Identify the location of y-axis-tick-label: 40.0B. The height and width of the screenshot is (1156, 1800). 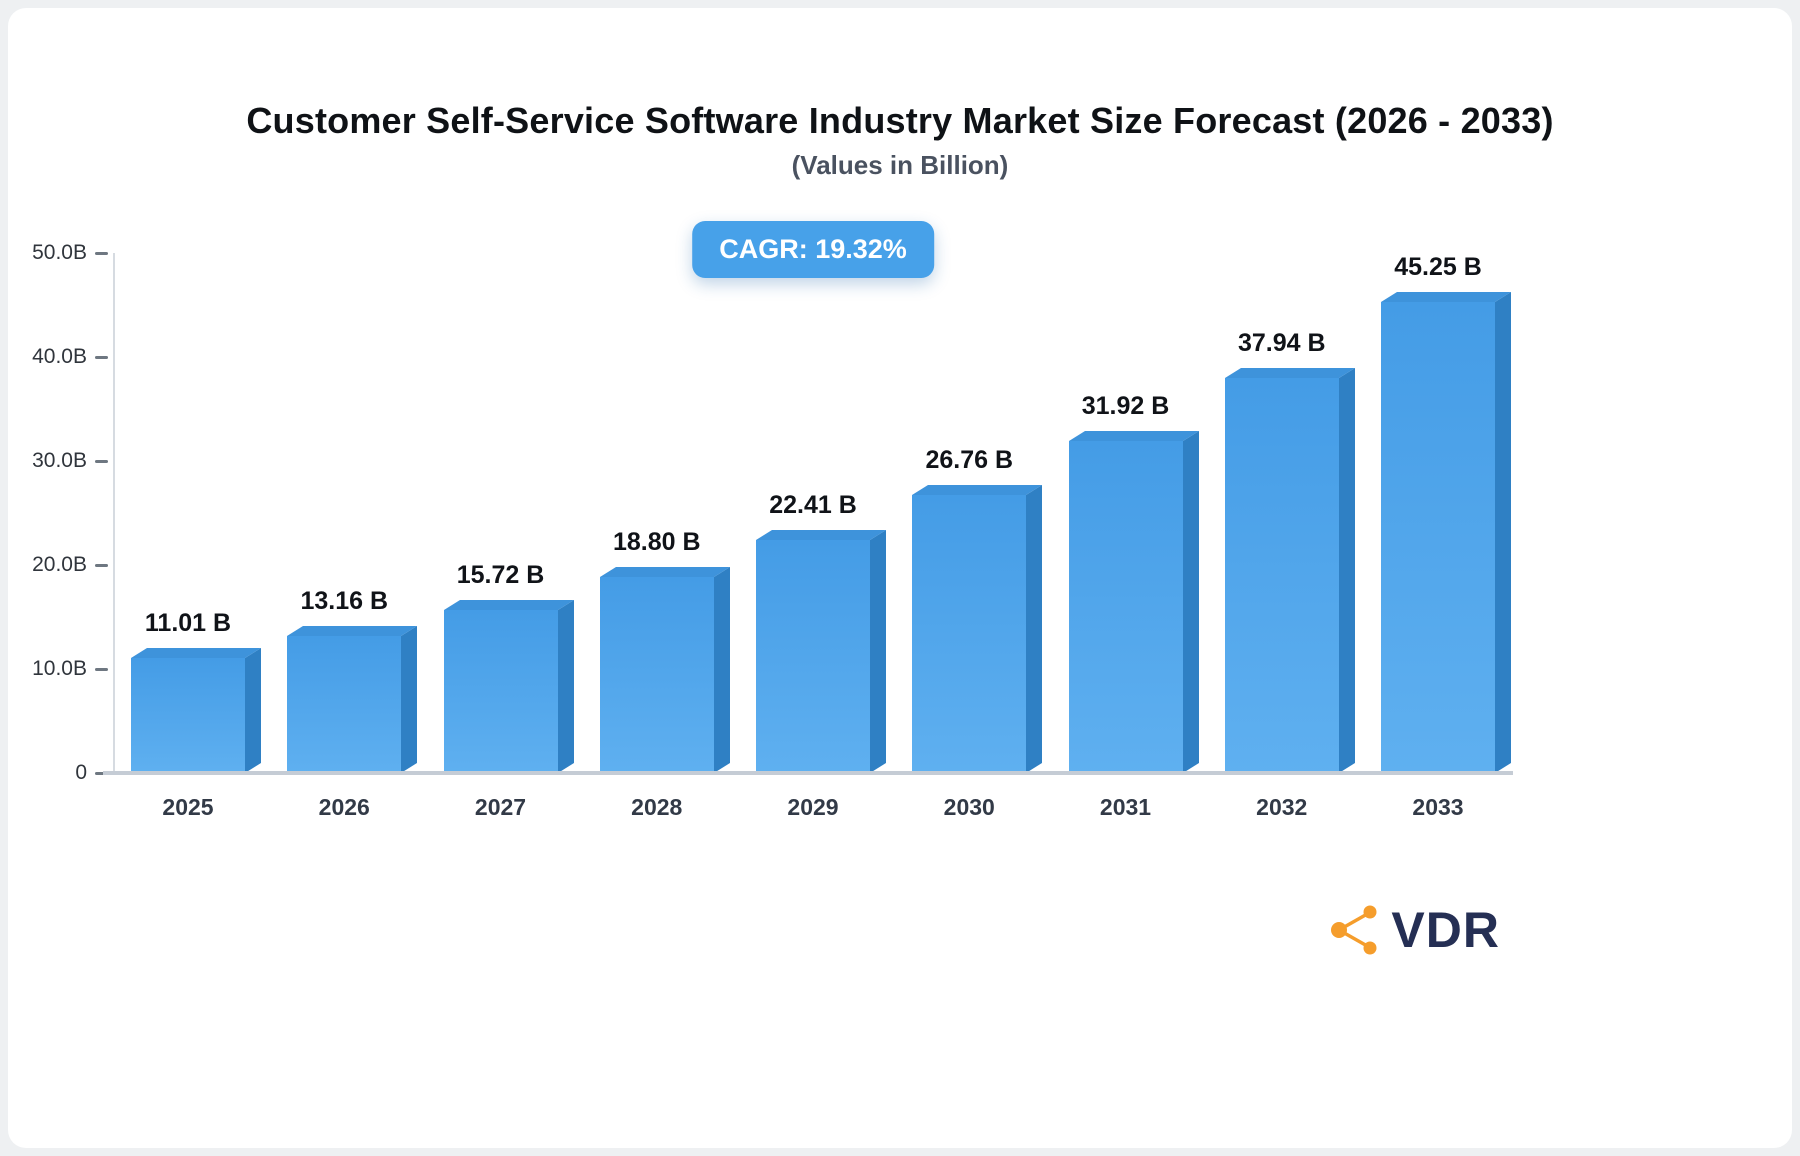
(59, 356).